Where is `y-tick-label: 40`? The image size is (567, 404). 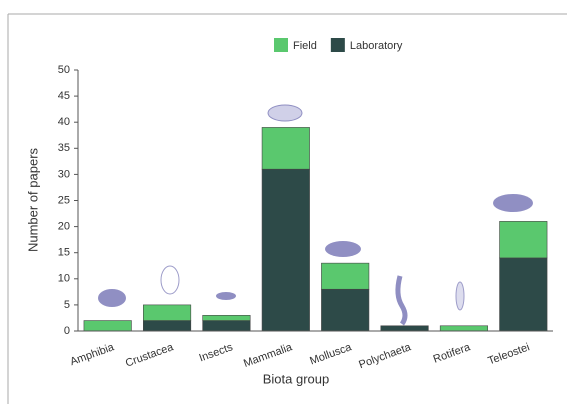 y-tick-label: 40 is located at coordinates (64, 122).